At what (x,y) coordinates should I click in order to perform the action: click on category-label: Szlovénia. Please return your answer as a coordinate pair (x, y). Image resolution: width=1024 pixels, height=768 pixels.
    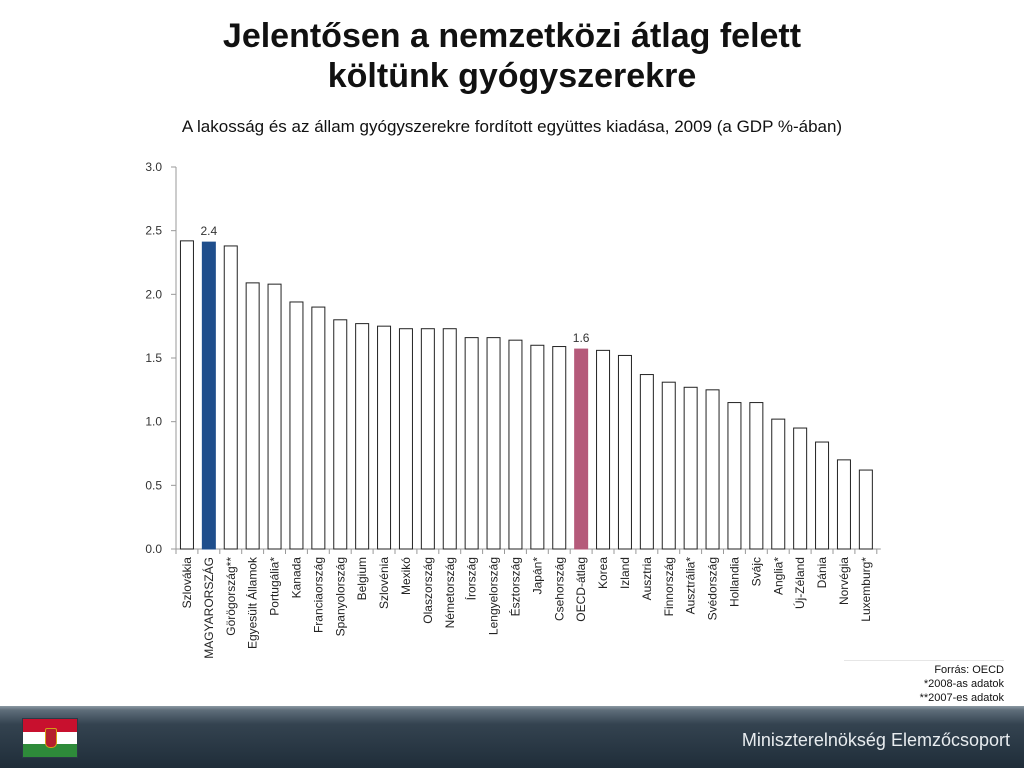
    Looking at the image, I should click on (384, 583).